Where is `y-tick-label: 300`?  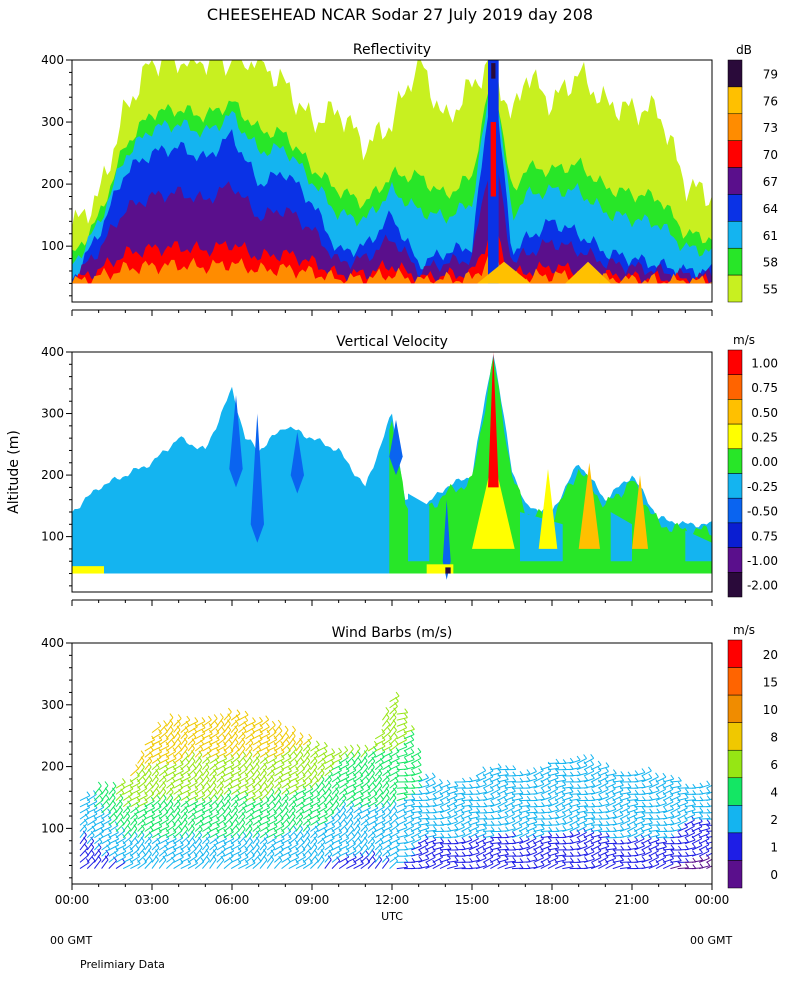 y-tick-label: 300 is located at coordinates (52, 705).